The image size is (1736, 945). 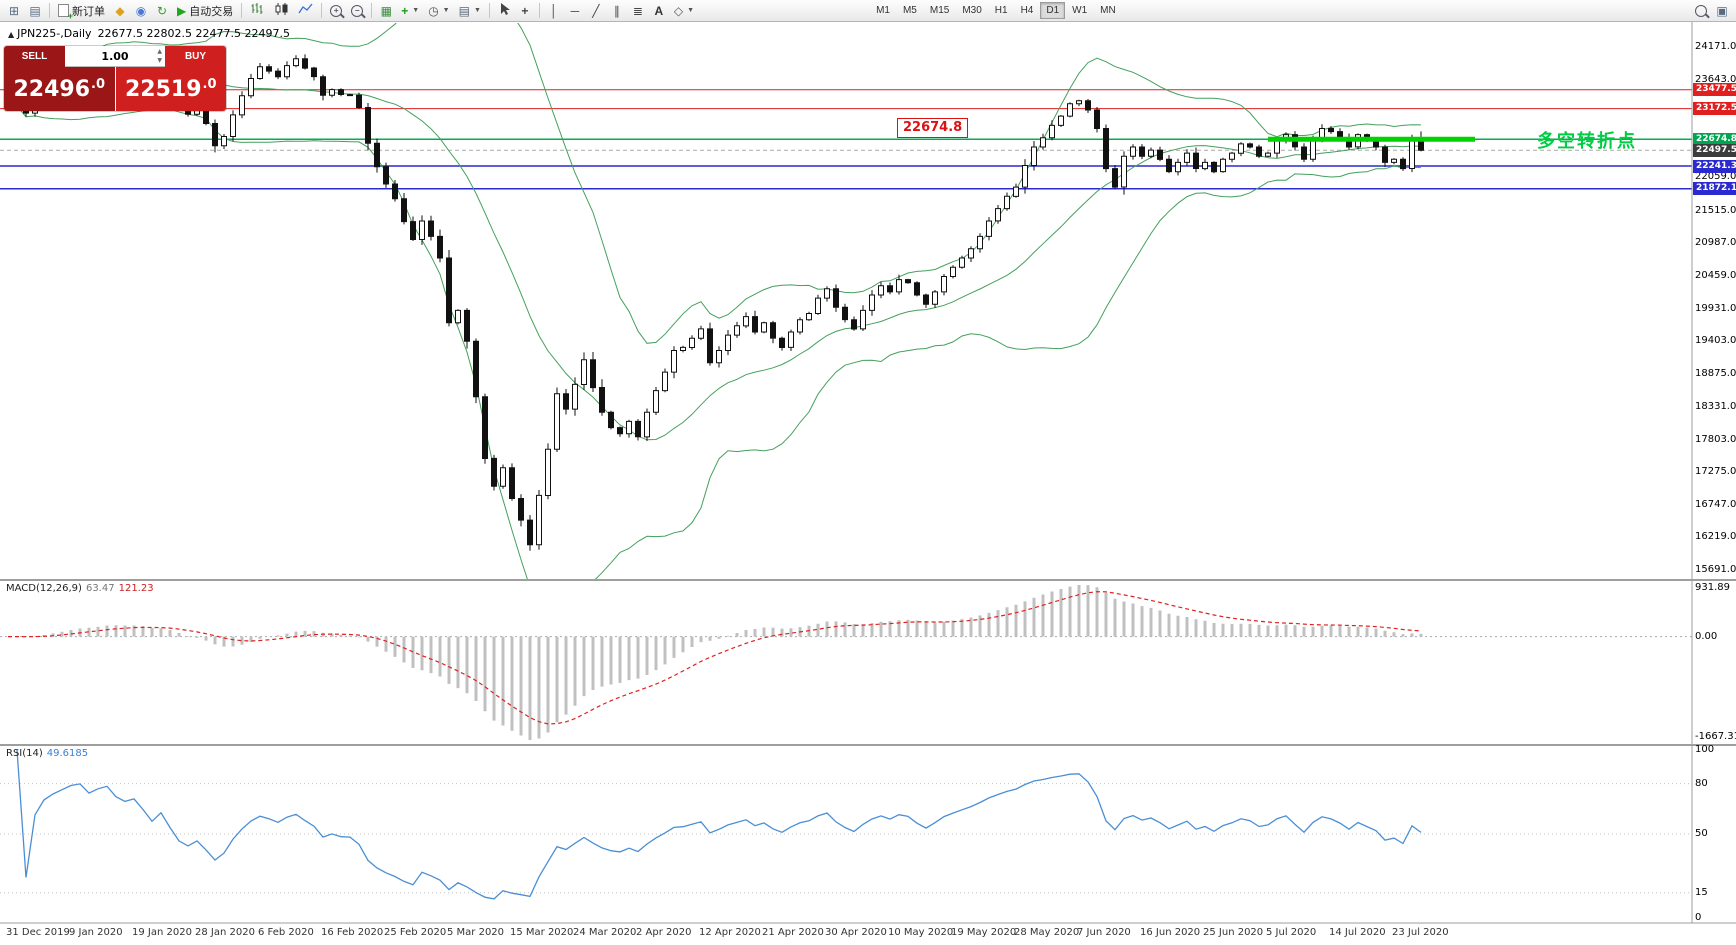 I want to click on annotation-text: 多空转折点, so click(x=1587, y=142).